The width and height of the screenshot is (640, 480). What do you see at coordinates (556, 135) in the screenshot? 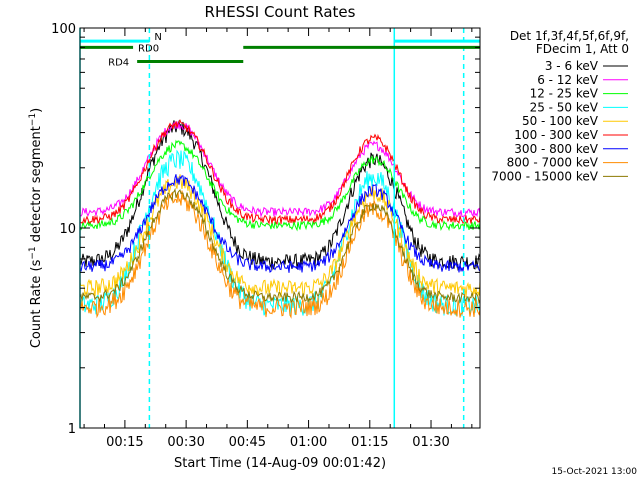
I see `legend-label: 100 - 300 keV` at bounding box center [556, 135].